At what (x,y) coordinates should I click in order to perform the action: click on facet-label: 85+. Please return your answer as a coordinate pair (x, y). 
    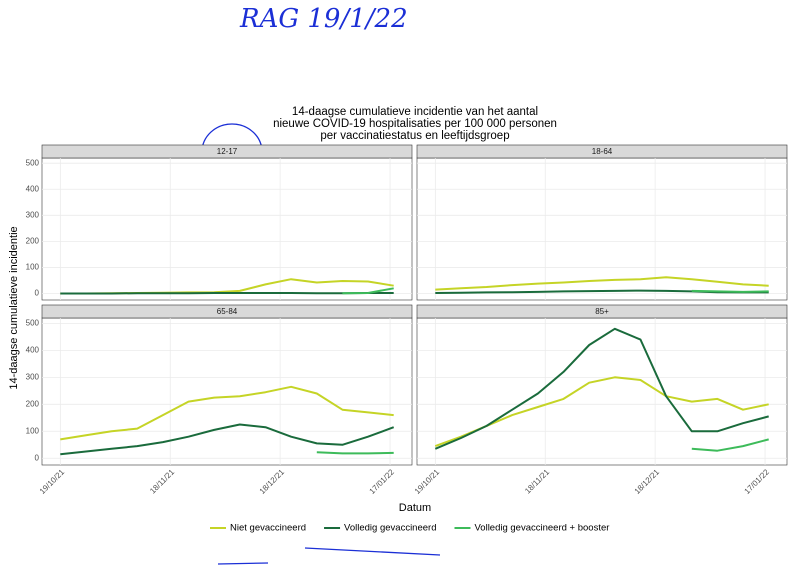
    Looking at the image, I should click on (602, 311).